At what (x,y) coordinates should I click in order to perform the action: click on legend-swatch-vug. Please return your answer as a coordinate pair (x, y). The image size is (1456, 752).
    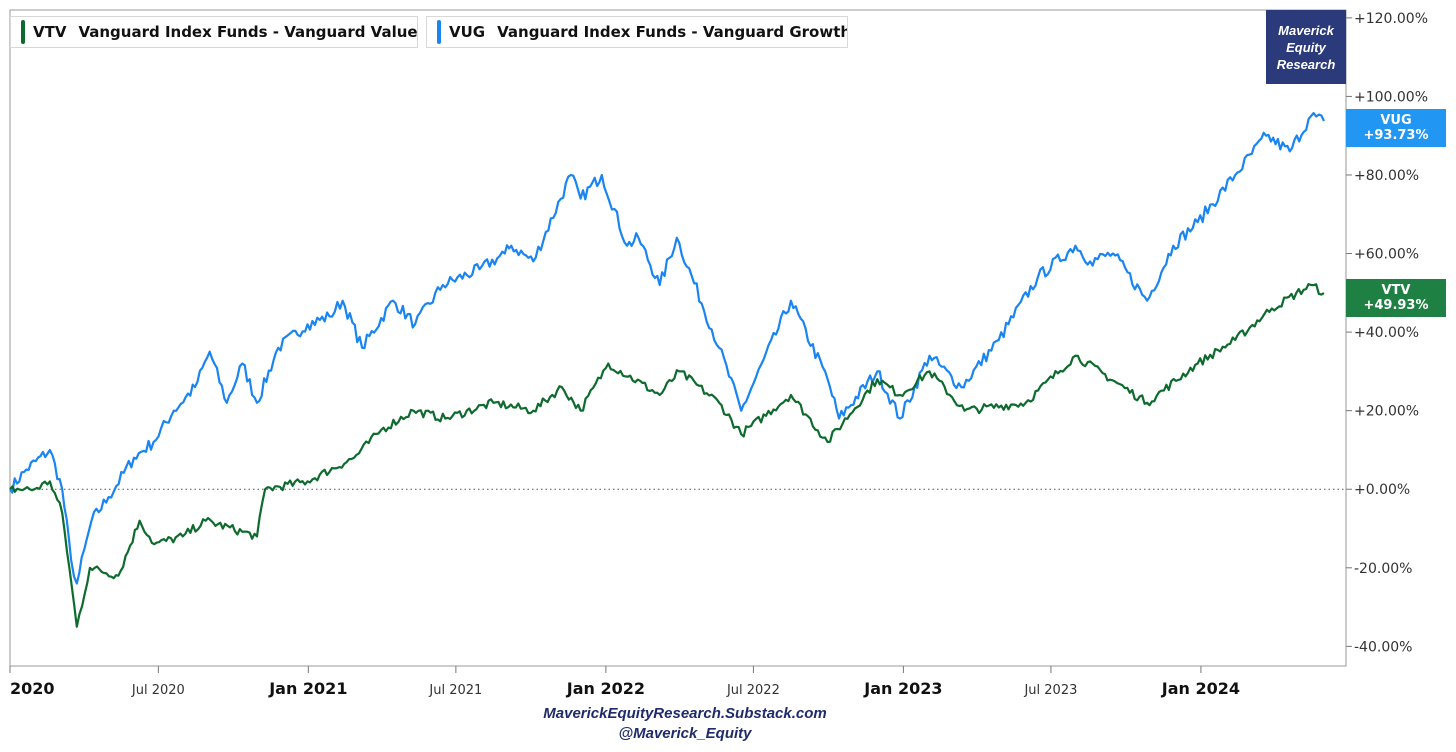
    Looking at the image, I should click on (439, 32).